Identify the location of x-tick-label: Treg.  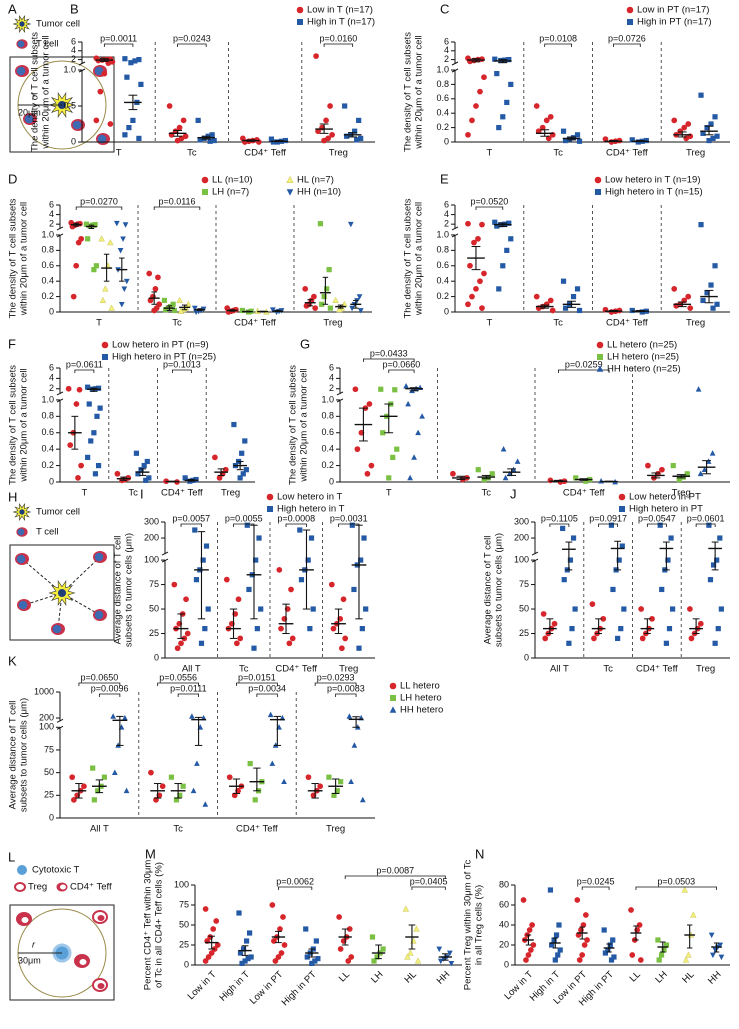
(681, 493).